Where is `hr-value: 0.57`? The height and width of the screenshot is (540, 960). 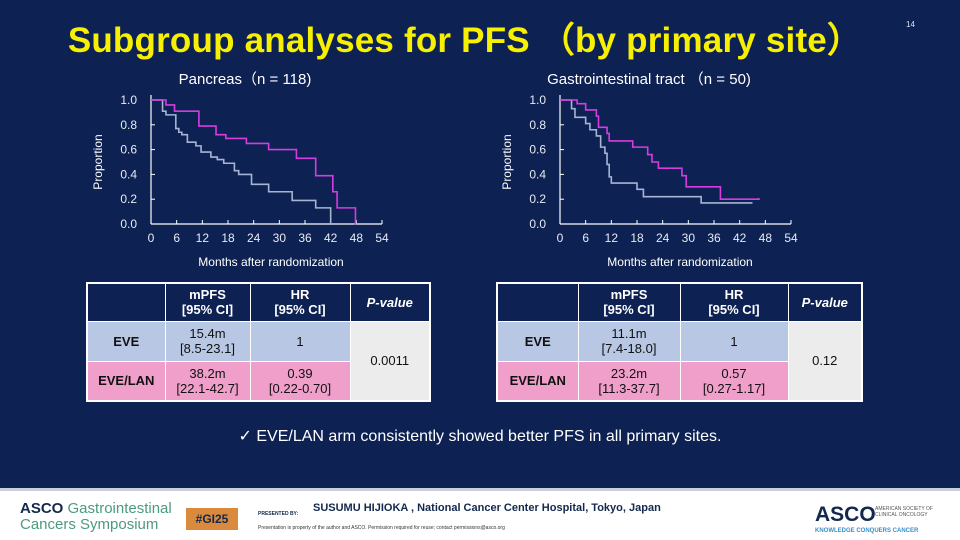 hr-value: 0.57 is located at coordinates (734, 373).